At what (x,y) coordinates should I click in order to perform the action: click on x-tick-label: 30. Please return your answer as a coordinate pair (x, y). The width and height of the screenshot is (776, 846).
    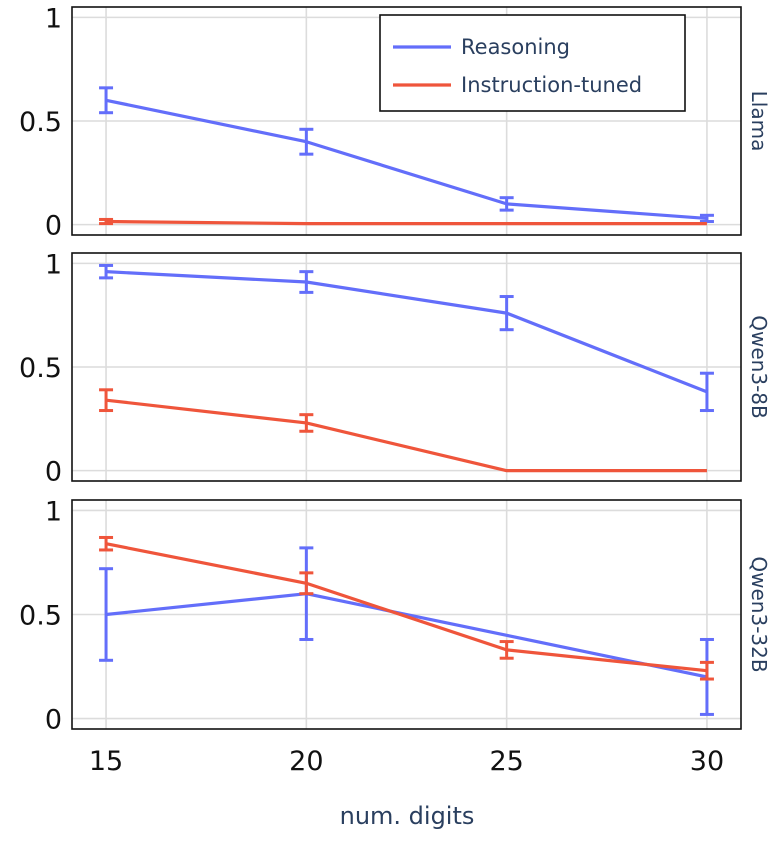
    Looking at the image, I should click on (707, 761).